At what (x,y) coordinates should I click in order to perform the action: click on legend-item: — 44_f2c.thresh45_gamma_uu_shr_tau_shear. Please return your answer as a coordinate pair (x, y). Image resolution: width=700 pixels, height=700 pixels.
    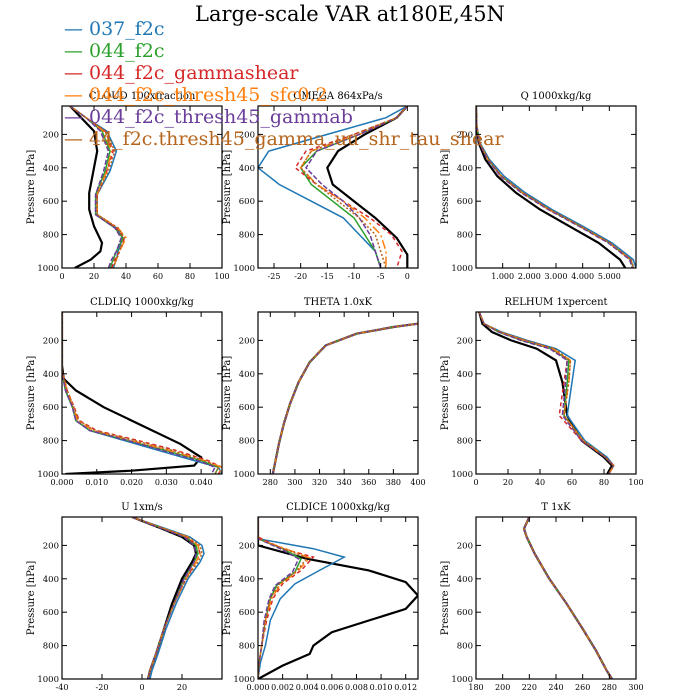
    Looking at the image, I should click on (284, 139).